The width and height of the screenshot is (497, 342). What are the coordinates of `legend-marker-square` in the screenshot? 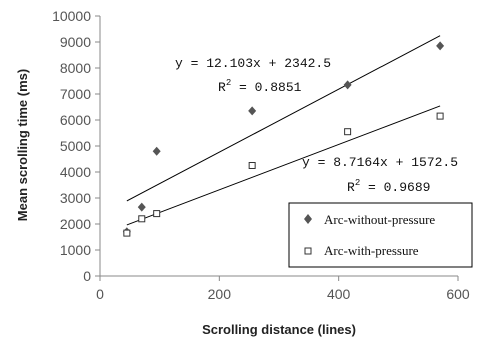 It's located at (308, 251).